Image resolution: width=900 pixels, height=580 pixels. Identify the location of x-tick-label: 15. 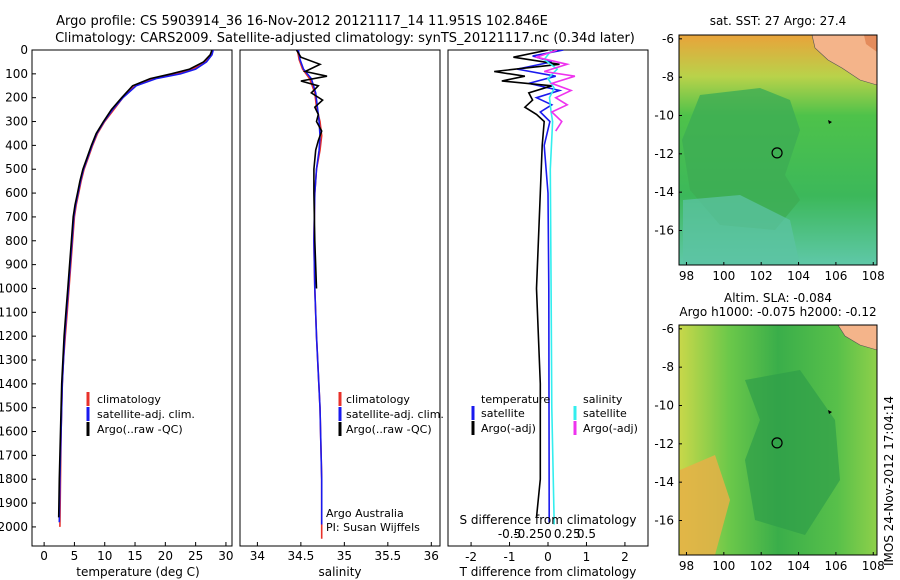
(134, 556).